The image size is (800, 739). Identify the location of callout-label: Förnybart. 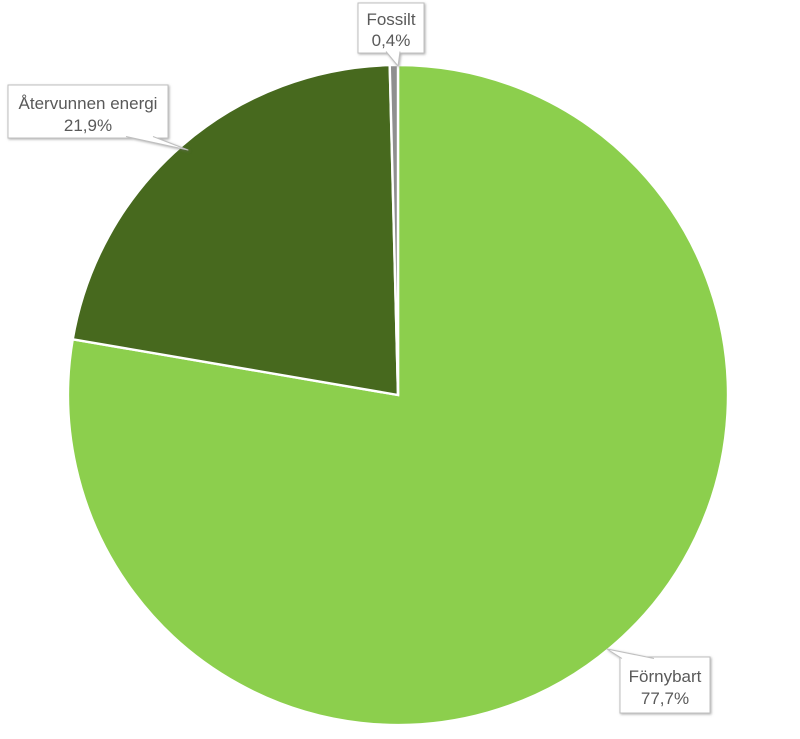
(665, 676).